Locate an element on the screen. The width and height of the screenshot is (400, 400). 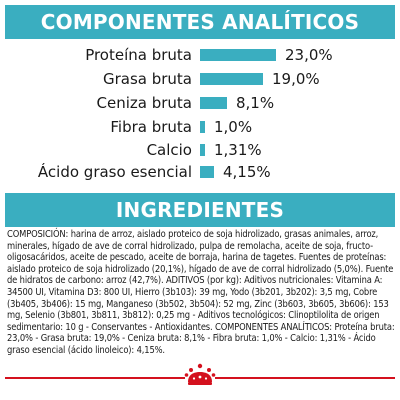
analysis-row: Ácido graso esencial 4,15% is located at coordinates (200, 172).